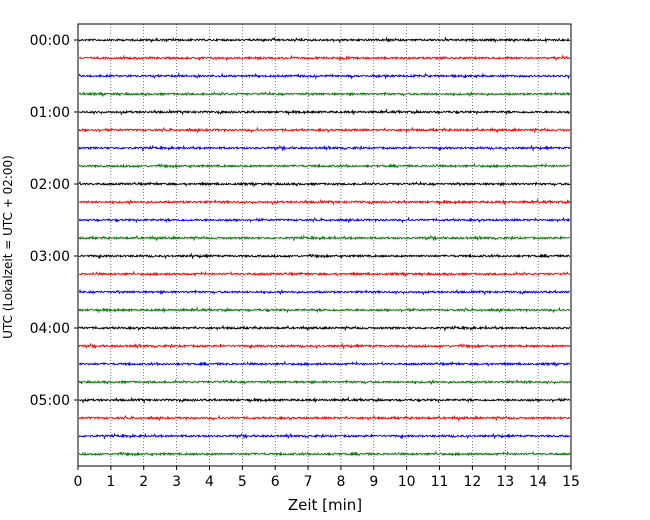 This screenshot has width=650, height=520. What do you see at coordinates (505, 482) in the screenshot?
I see `x-tick-label: 13` at bounding box center [505, 482].